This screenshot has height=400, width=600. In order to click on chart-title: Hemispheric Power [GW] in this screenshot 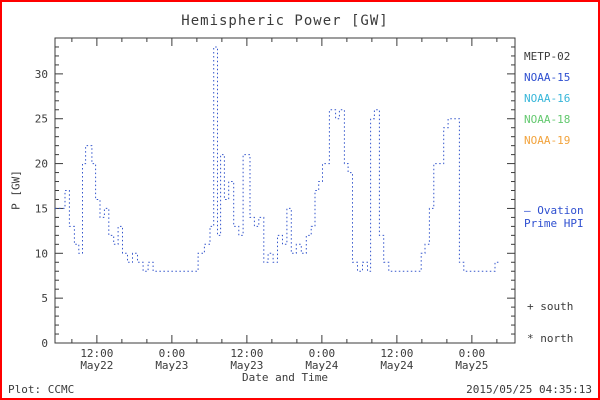, I will do `click(285, 21)`.